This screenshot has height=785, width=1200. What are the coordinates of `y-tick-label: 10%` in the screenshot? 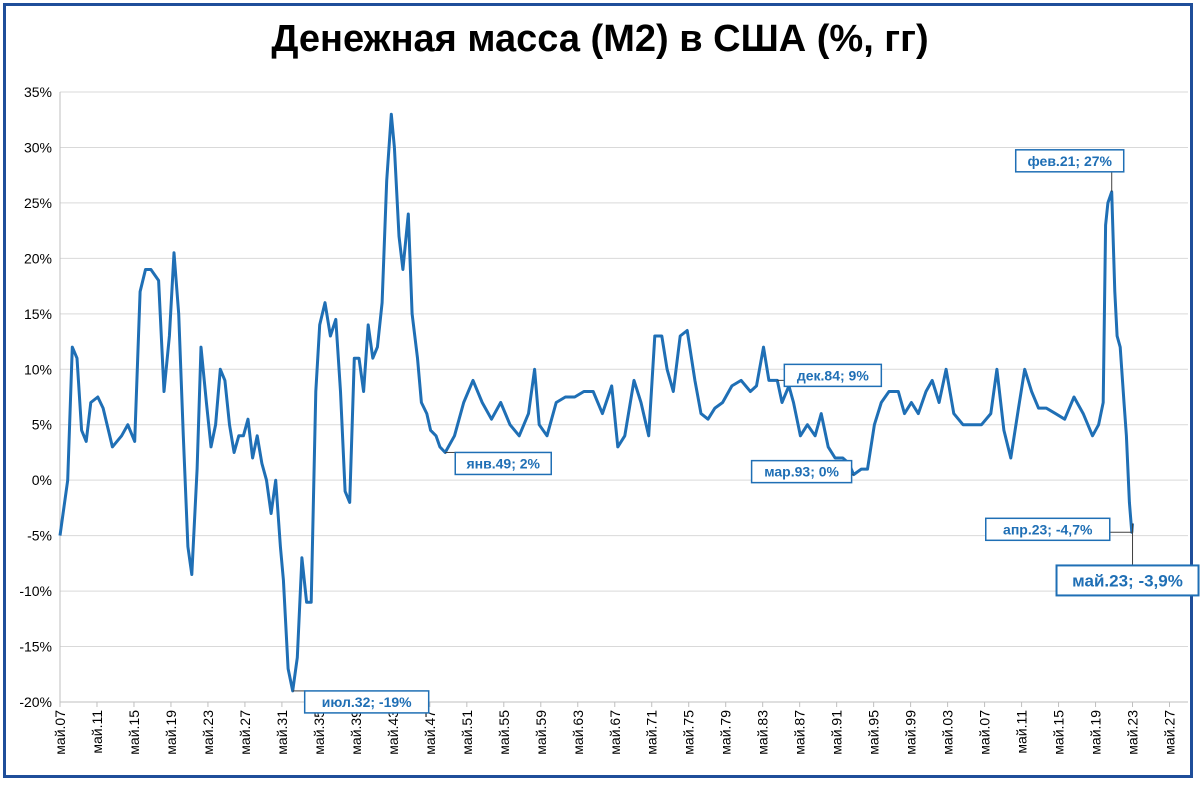 It's located at (38, 369).